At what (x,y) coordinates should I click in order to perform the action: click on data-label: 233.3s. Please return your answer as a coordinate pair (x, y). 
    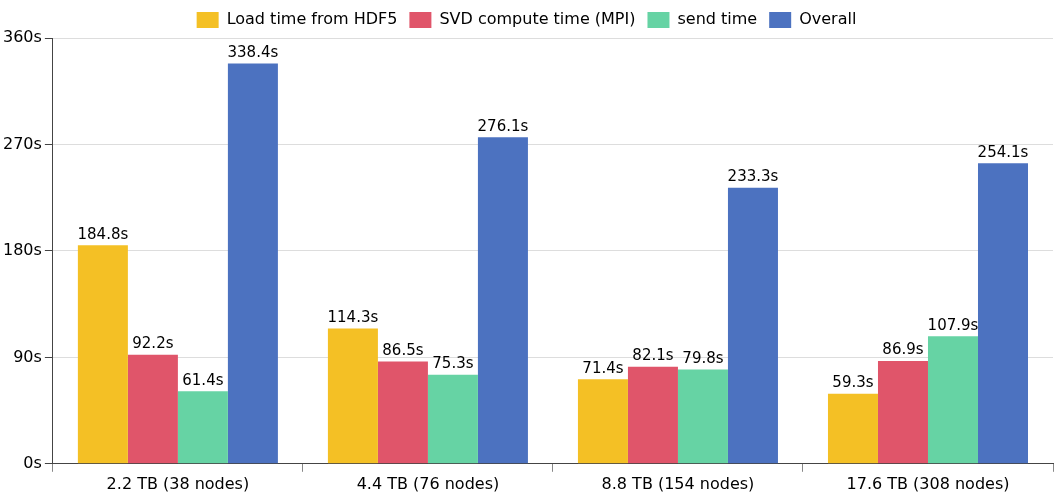
    Looking at the image, I should click on (753, 176).